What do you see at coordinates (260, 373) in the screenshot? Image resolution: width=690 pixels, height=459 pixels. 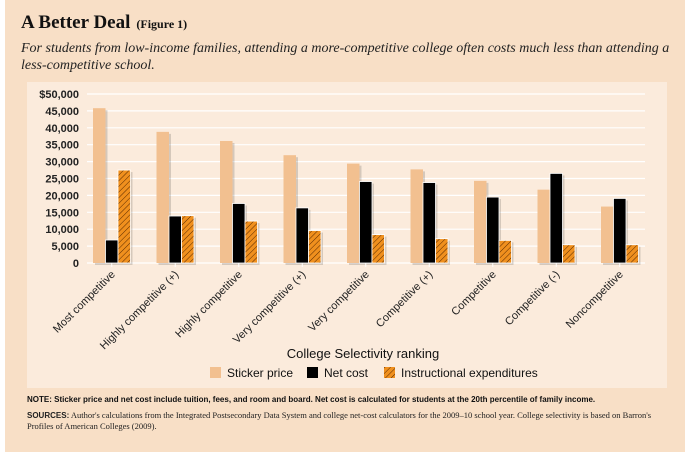 I see `legend-label: Sticker price` at bounding box center [260, 373].